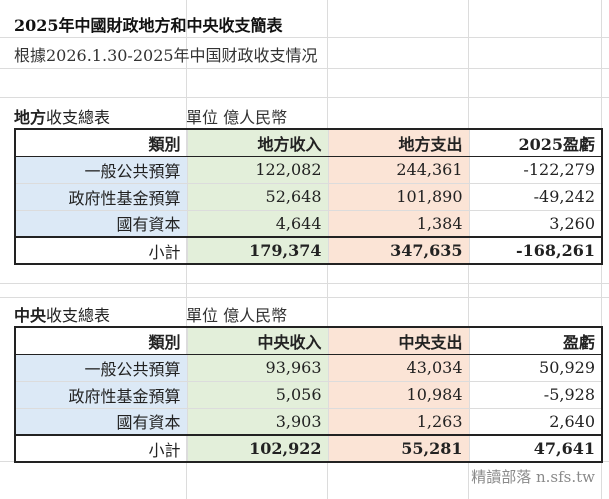 This screenshot has width=609, height=499. I want to click on header-balance: 2025盈虧, so click(535, 142).